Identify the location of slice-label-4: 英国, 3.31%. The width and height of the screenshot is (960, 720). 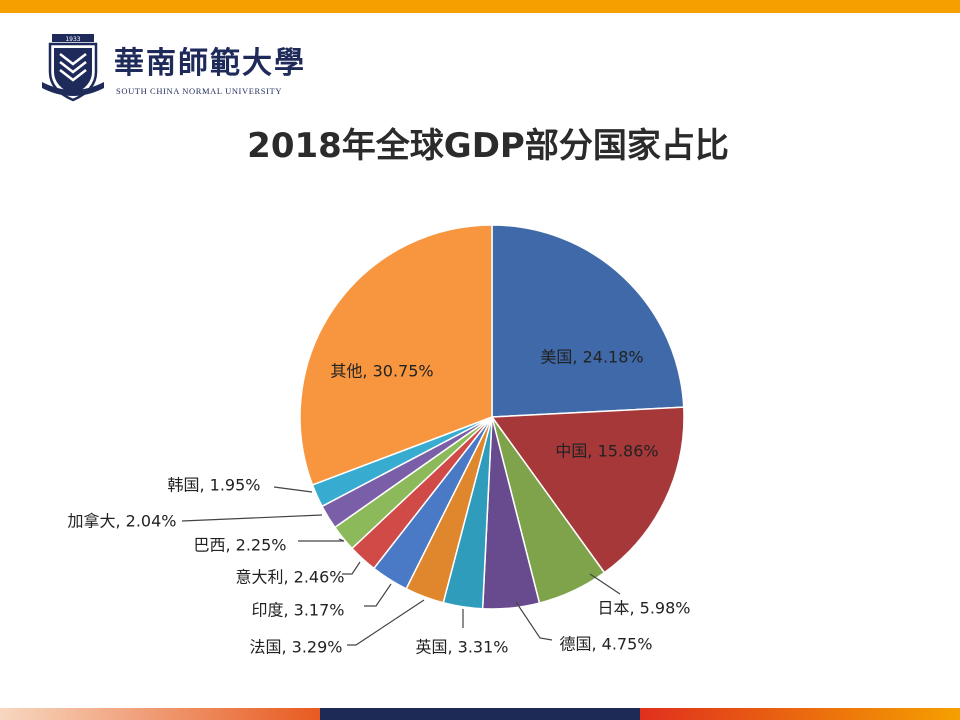
(461, 647).